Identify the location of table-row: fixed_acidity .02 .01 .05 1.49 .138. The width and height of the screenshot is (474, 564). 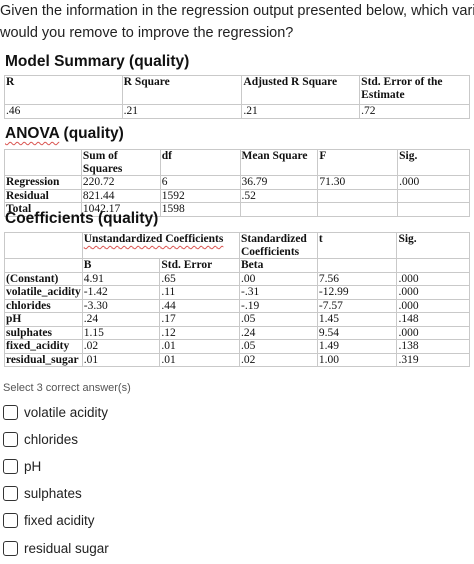
(237, 346).